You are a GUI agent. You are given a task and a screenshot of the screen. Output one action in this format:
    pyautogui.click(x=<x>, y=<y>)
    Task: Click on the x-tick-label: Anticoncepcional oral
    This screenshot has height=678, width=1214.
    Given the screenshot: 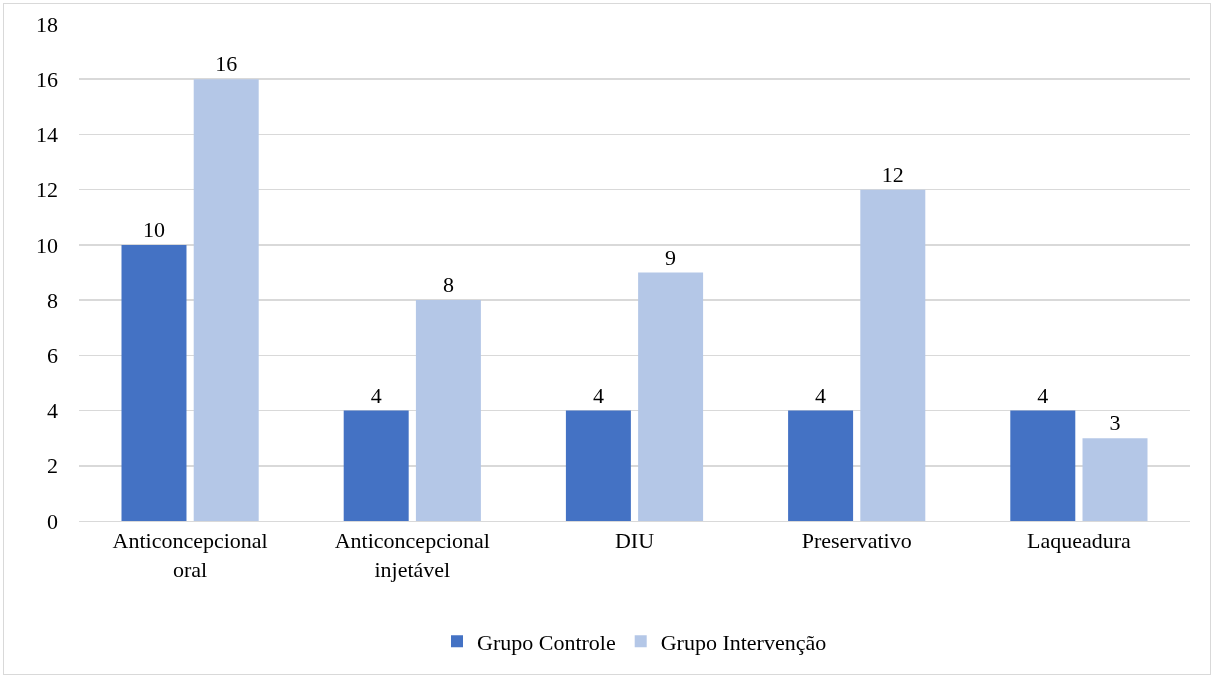 What is the action you would take?
    pyautogui.click(x=190, y=555)
    